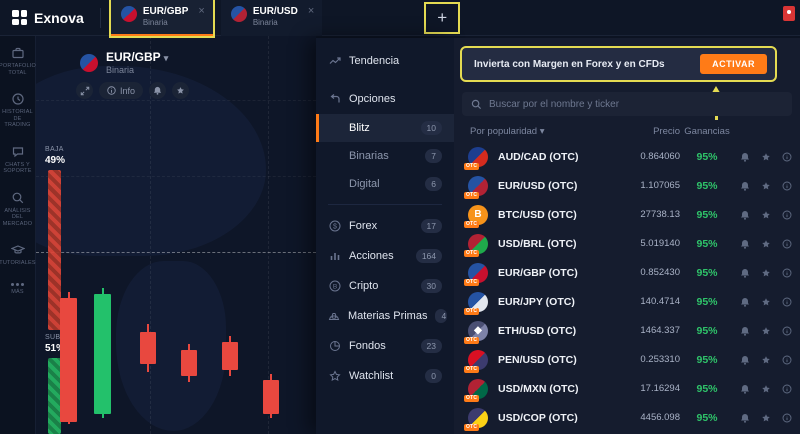 The height and width of the screenshot is (434, 800). I want to click on asset-pair-icon: B OTC, so click(481, 216).